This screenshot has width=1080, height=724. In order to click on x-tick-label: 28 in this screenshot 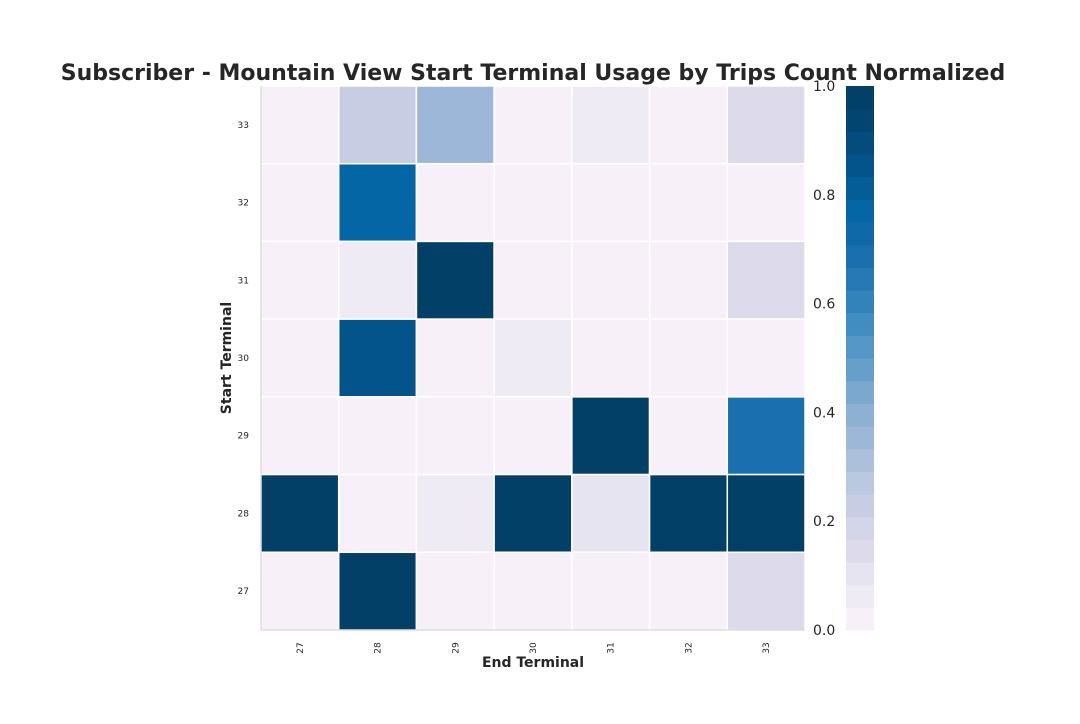, I will do `click(379, 648)`.